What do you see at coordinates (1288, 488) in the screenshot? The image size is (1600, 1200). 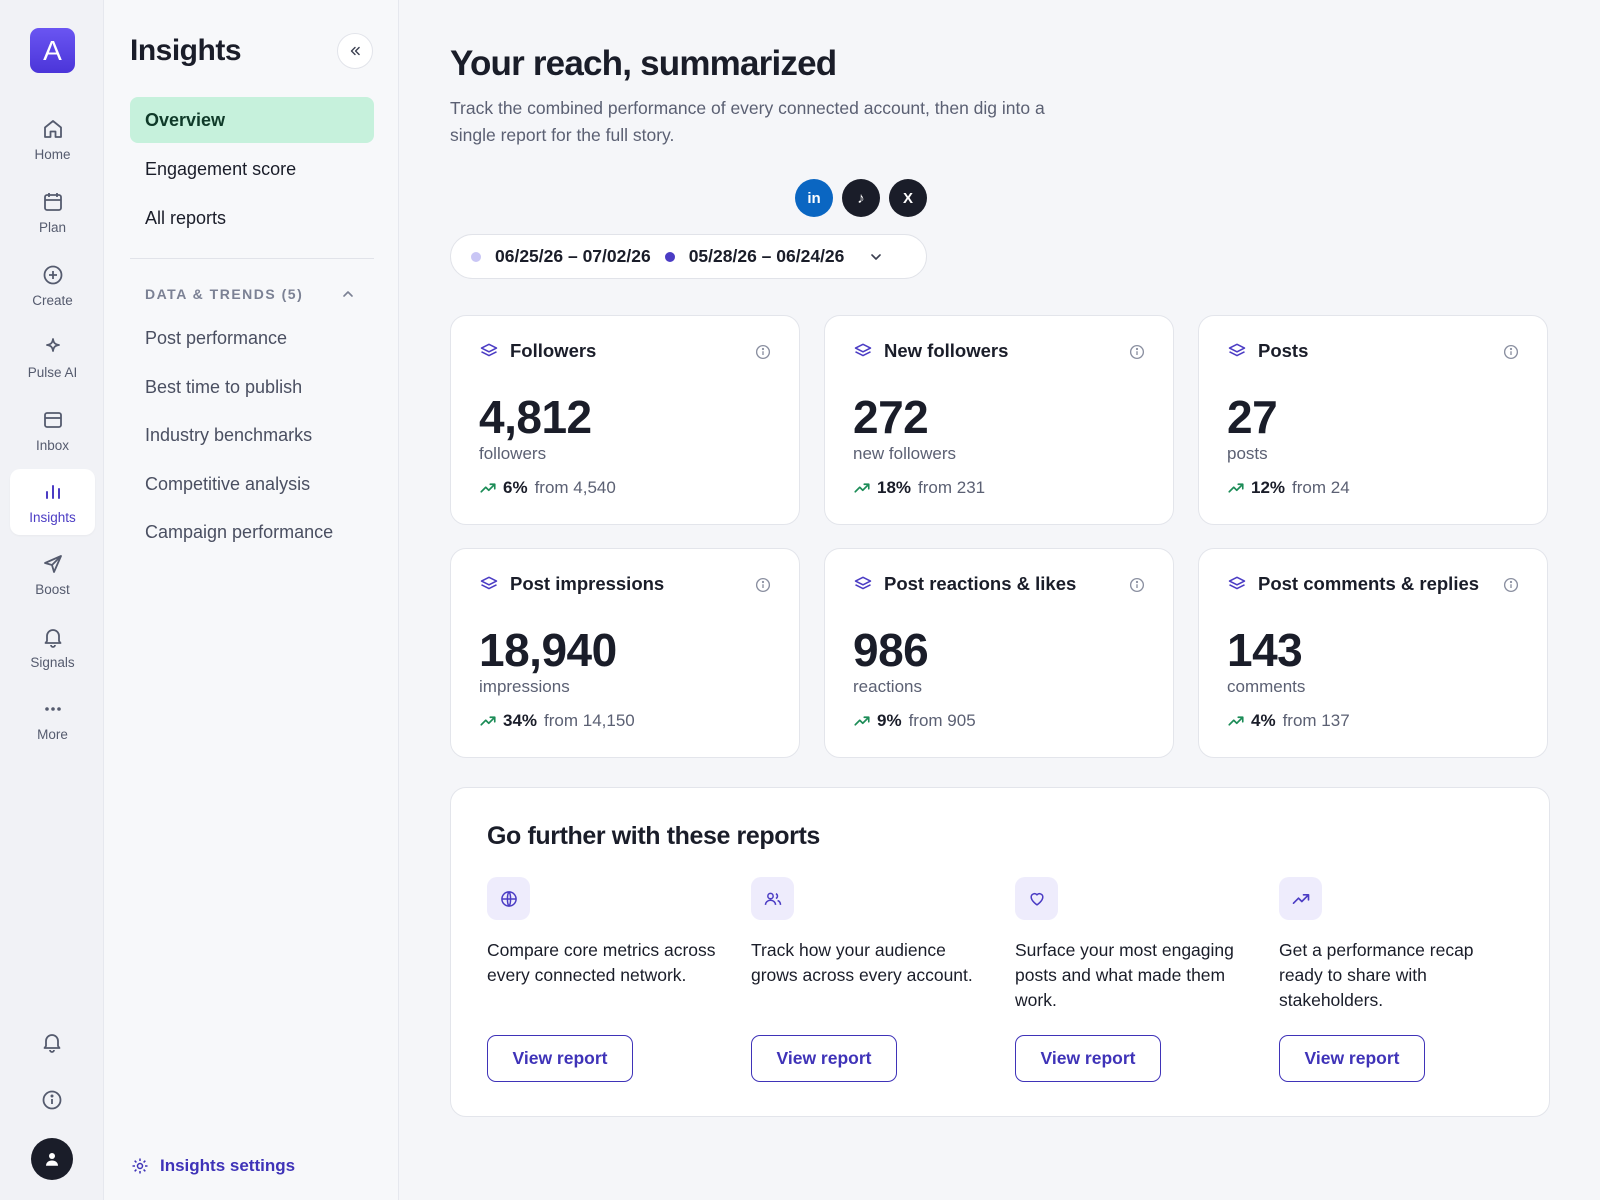 I see `metric-trend: 12% from 24` at bounding box center [1288, 488].